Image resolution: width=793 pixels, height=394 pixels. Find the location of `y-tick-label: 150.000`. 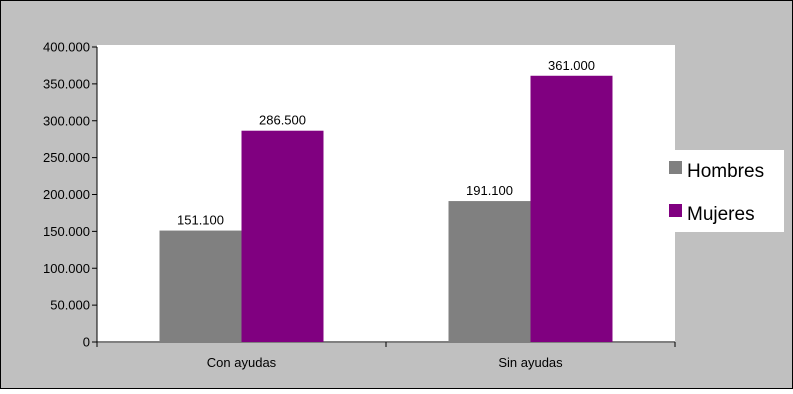

y-tick-label: 150.000 is located at coordinates (66, 231).